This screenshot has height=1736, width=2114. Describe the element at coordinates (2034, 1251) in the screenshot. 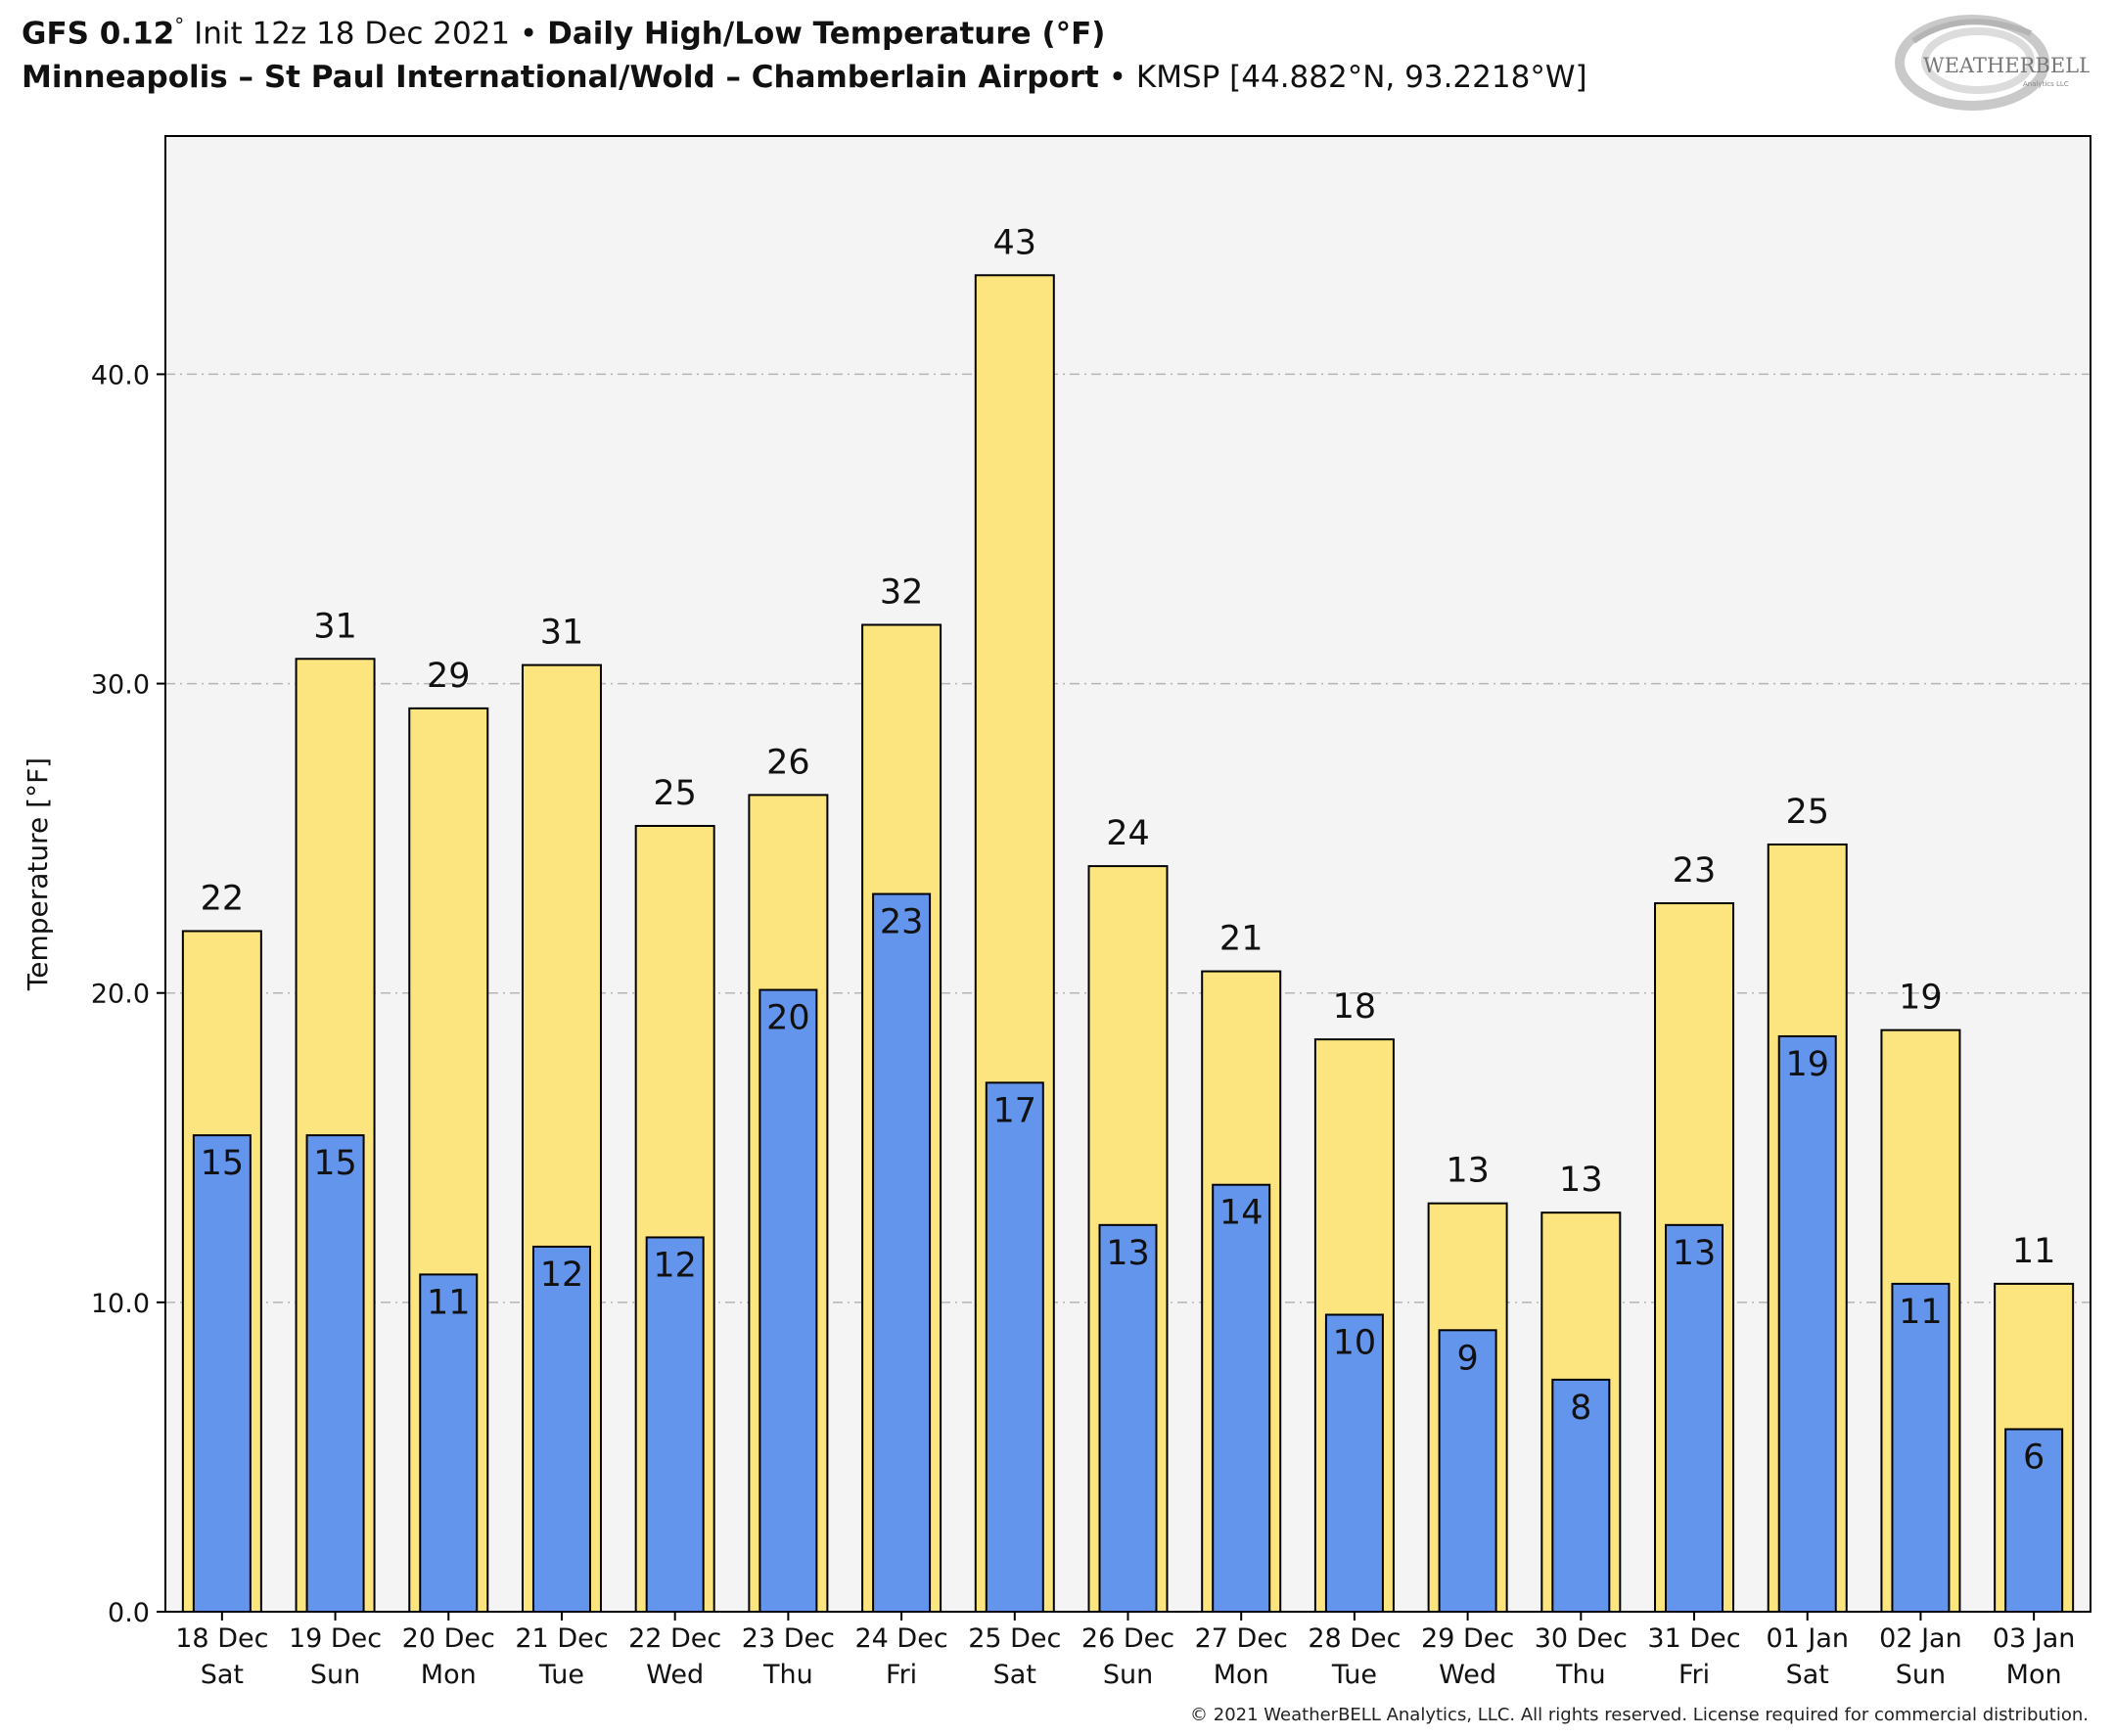

I see `high-value-label: 11` at that location.